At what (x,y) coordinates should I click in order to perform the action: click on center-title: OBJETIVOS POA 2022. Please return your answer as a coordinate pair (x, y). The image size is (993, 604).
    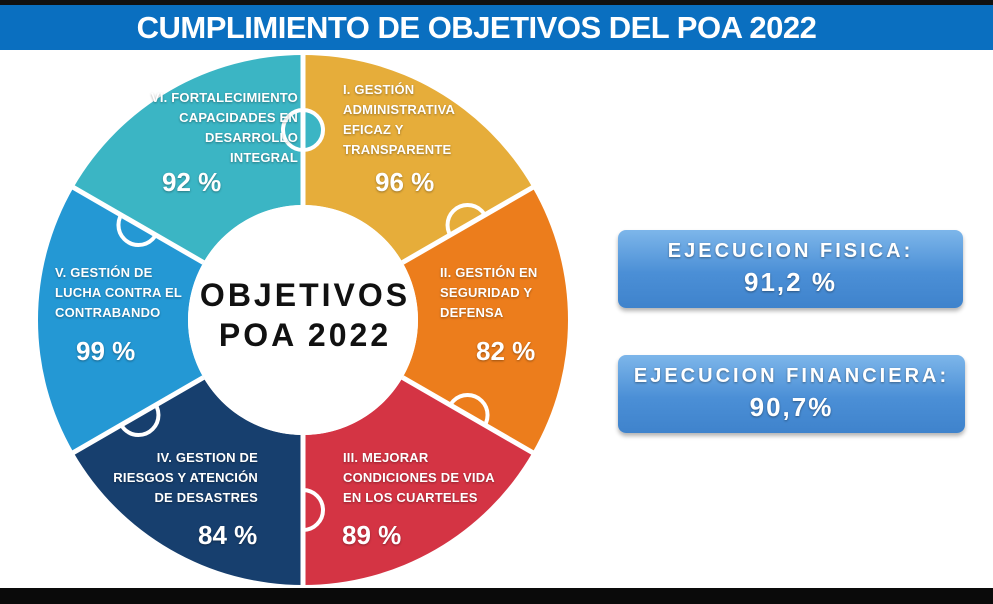
    Looking at the image, I should click on (305, 315).